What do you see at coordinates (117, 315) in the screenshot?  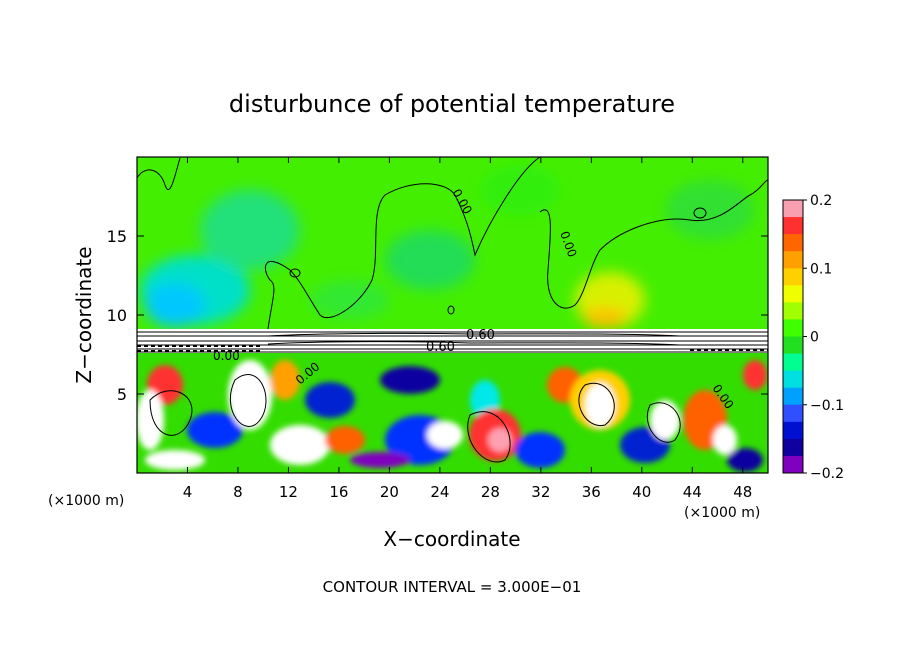 I see `y-tick-label: 10` at bounding box center [117, 315].